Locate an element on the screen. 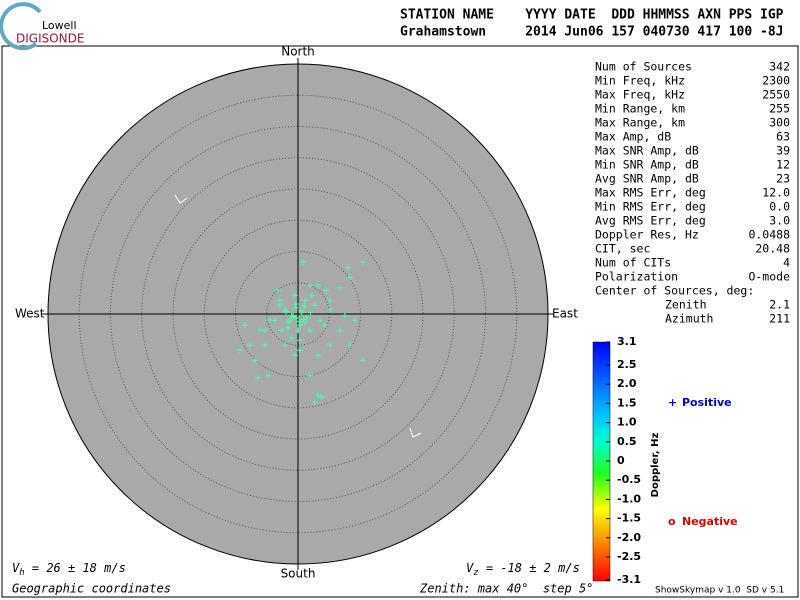 Image resolution: width=800 pixels, height=600 pixels. coords: Geographic coordinates is located at coordinates (91, 589).